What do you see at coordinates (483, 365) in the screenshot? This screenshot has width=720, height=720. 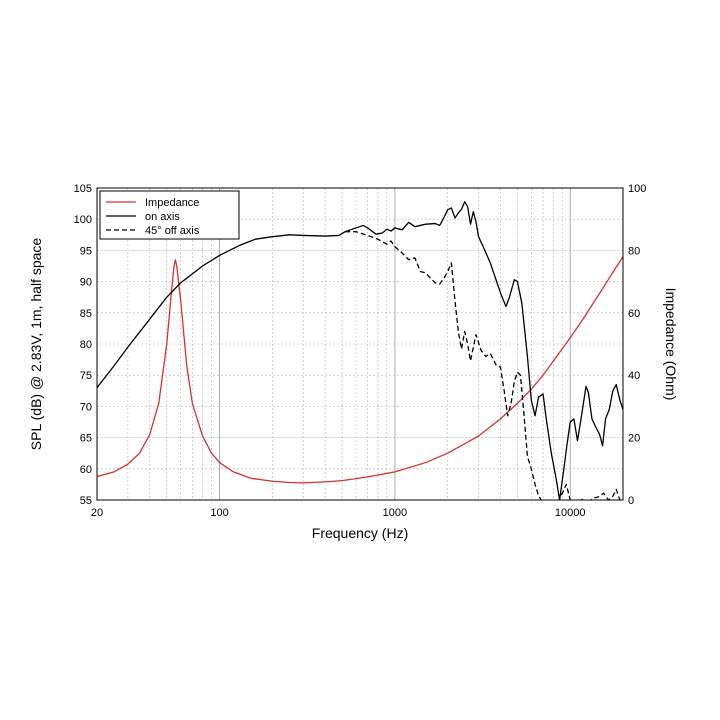 I see `series-off-axis-line` at bounding box center [483, 365].